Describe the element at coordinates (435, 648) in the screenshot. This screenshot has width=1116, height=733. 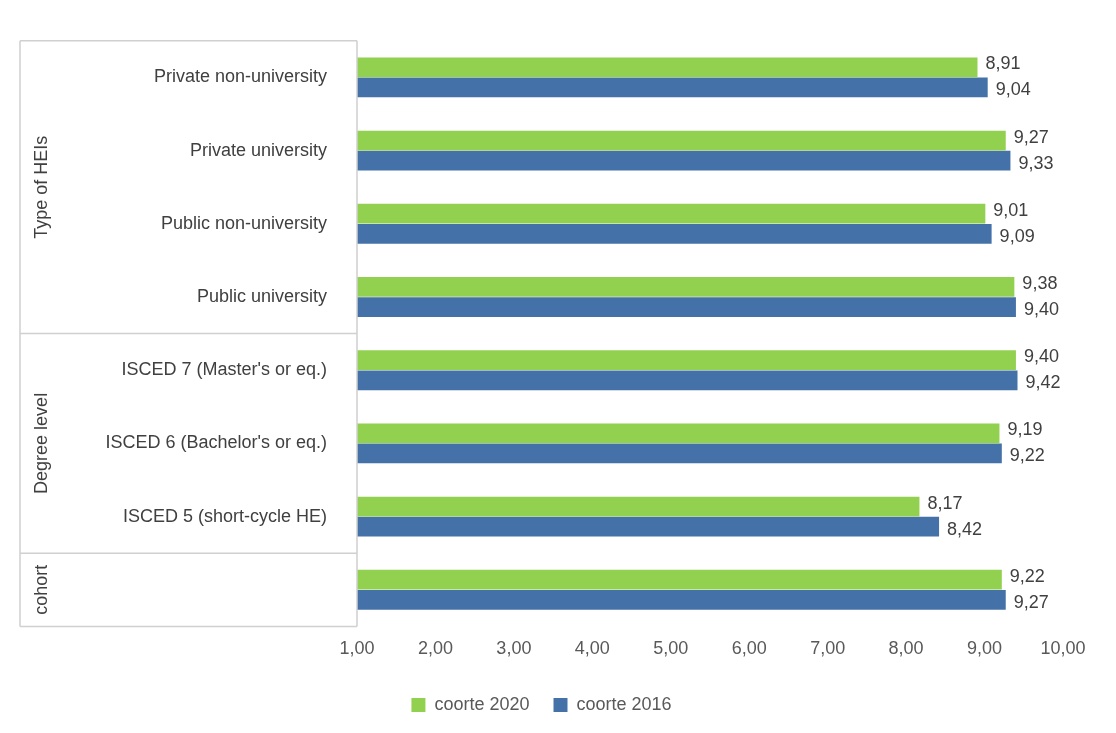
I see `x-tick-label: 2,00` at that location.